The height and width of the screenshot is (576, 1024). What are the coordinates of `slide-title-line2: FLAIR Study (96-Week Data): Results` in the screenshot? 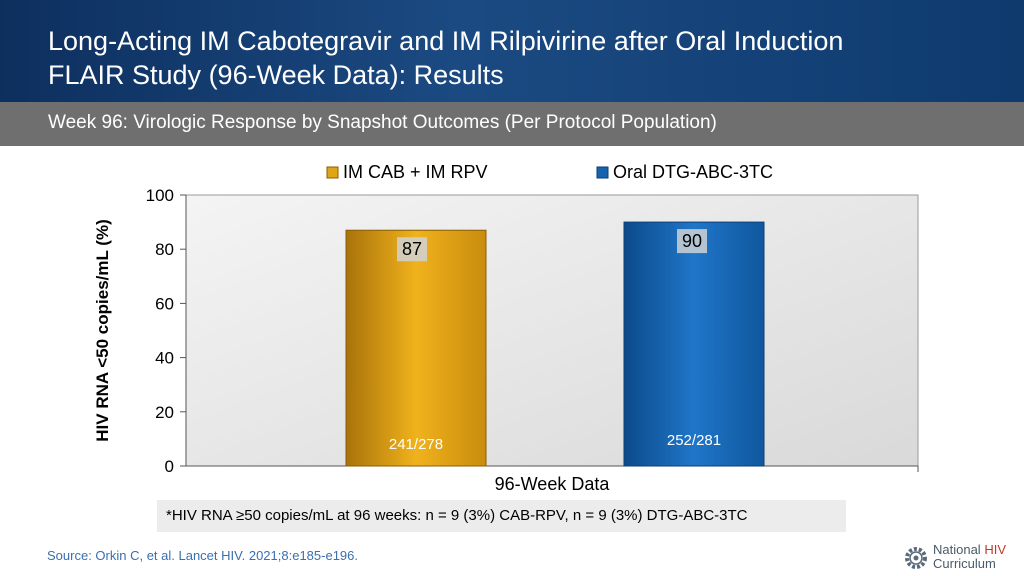 It's located at (276, 75).